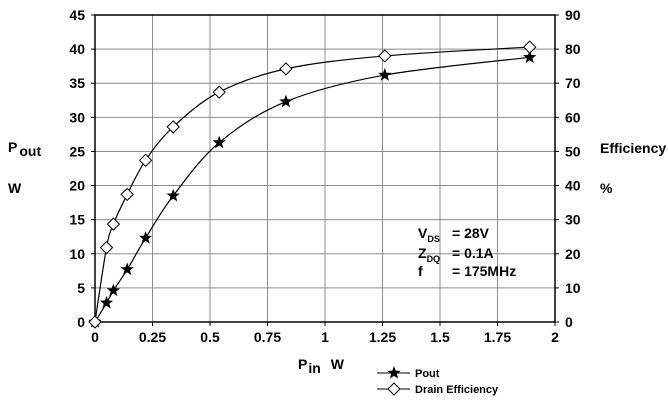  I want to click on left-y-tick-label: 20, so click(77, 186).